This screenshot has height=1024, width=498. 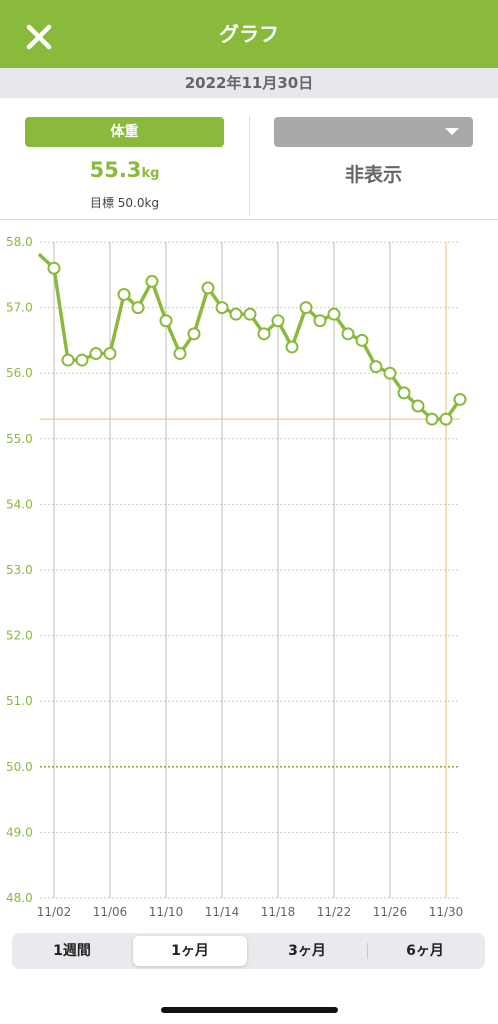 I want to click on summary-panels: 体重 55.3kg 目標 50.0kg 非表示, so click(x=249, y=159).